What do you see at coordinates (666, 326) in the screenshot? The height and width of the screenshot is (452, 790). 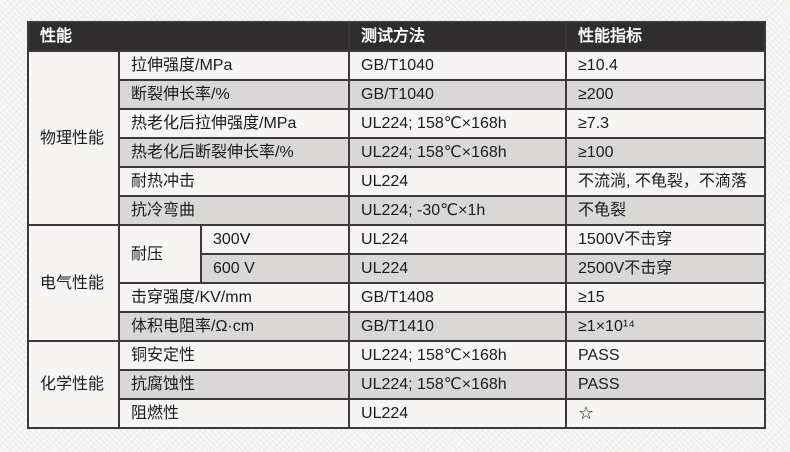 I see `index-cell: ≥1×10¹⁴` at bounding box center [666, 326].